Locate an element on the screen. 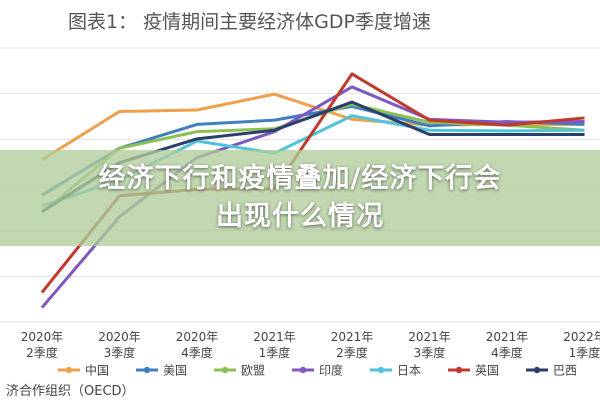  source-note: 济合作组织（OECD） is located at coordinates (70, 391).